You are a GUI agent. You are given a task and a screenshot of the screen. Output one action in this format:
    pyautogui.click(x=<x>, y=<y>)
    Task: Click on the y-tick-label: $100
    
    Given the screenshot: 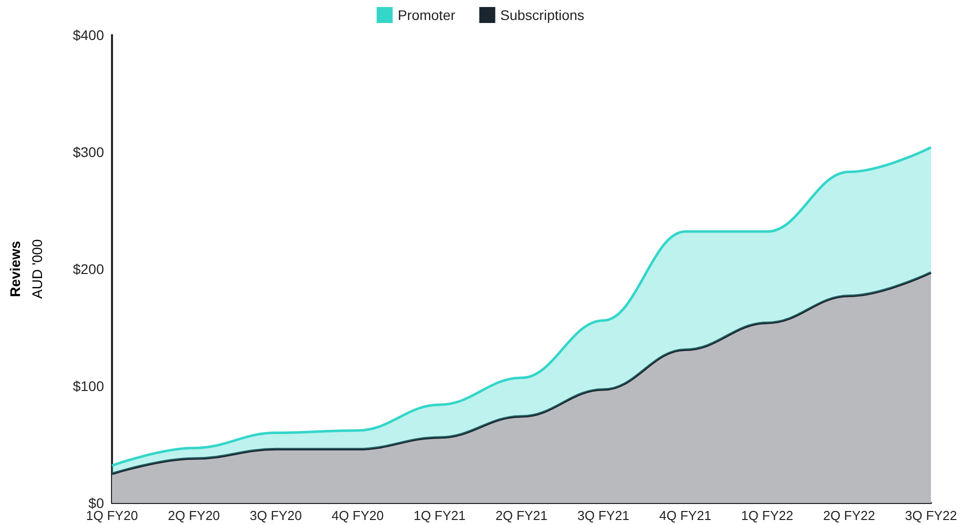 What is the action you would take?
    pyautogui.click(x=88, y=386)
    